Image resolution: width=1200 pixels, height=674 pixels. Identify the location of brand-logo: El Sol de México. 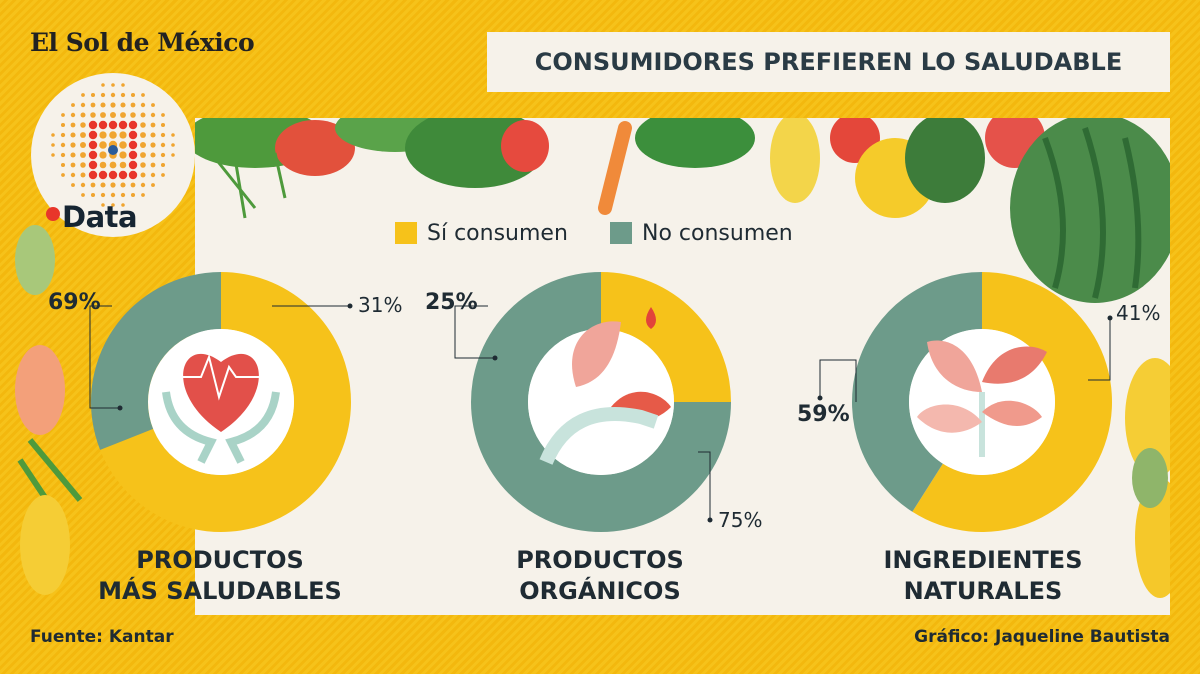
(142, 42).